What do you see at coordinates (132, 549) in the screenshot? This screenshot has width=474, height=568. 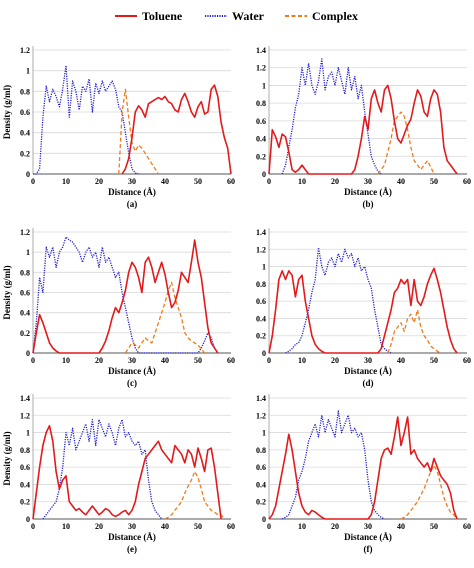 I see `panel-label: (e)` at bounding box center [132, 549].